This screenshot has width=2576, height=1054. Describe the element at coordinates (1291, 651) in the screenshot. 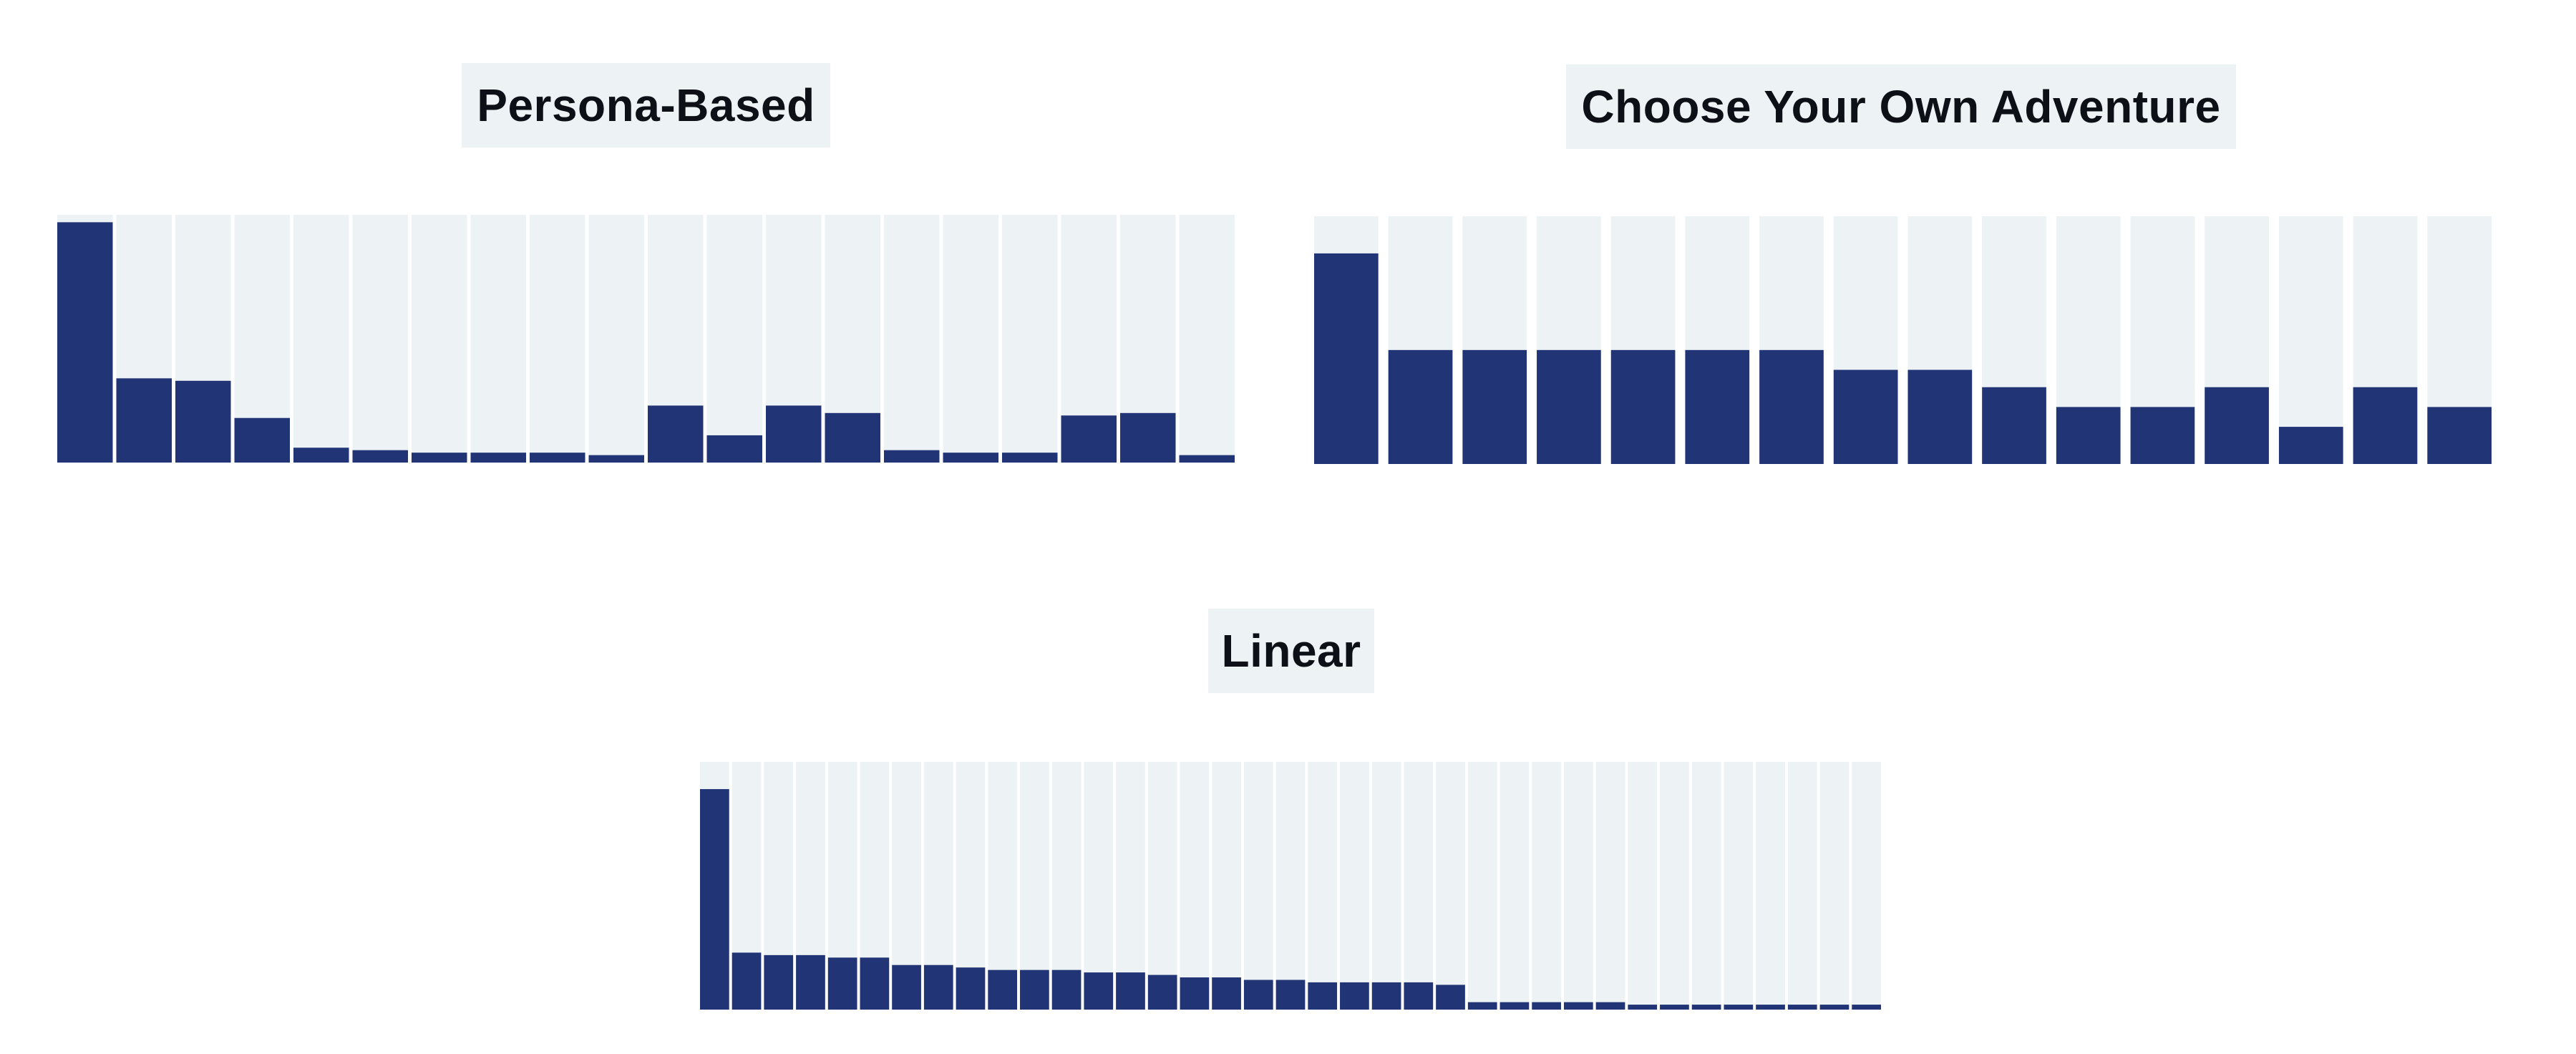

I see `chart-title-linear: Linear` at that location.